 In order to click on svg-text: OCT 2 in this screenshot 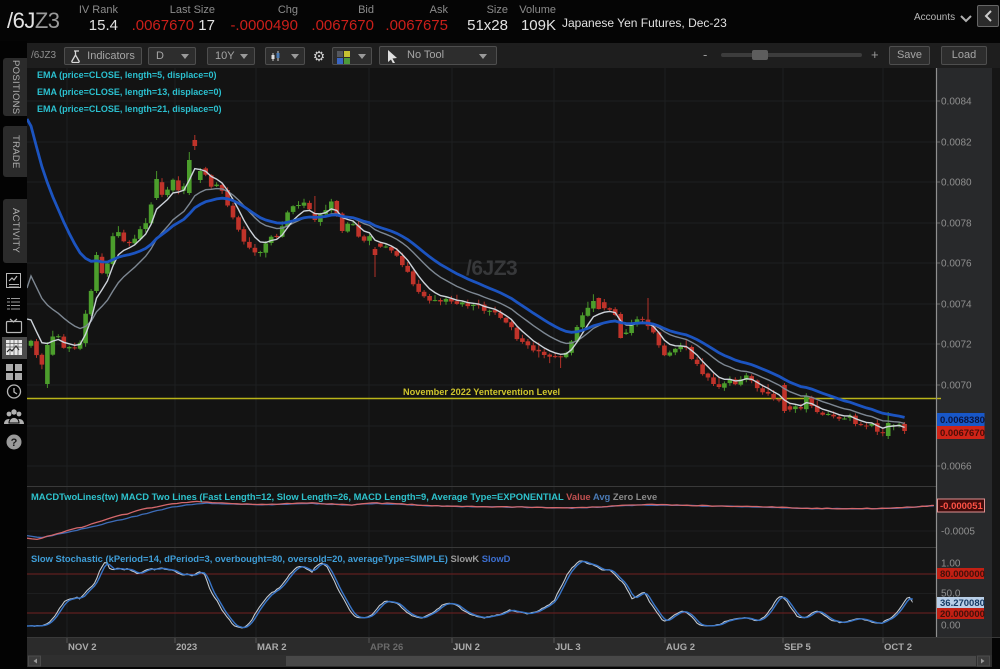, I will do `click(898, 647)`.